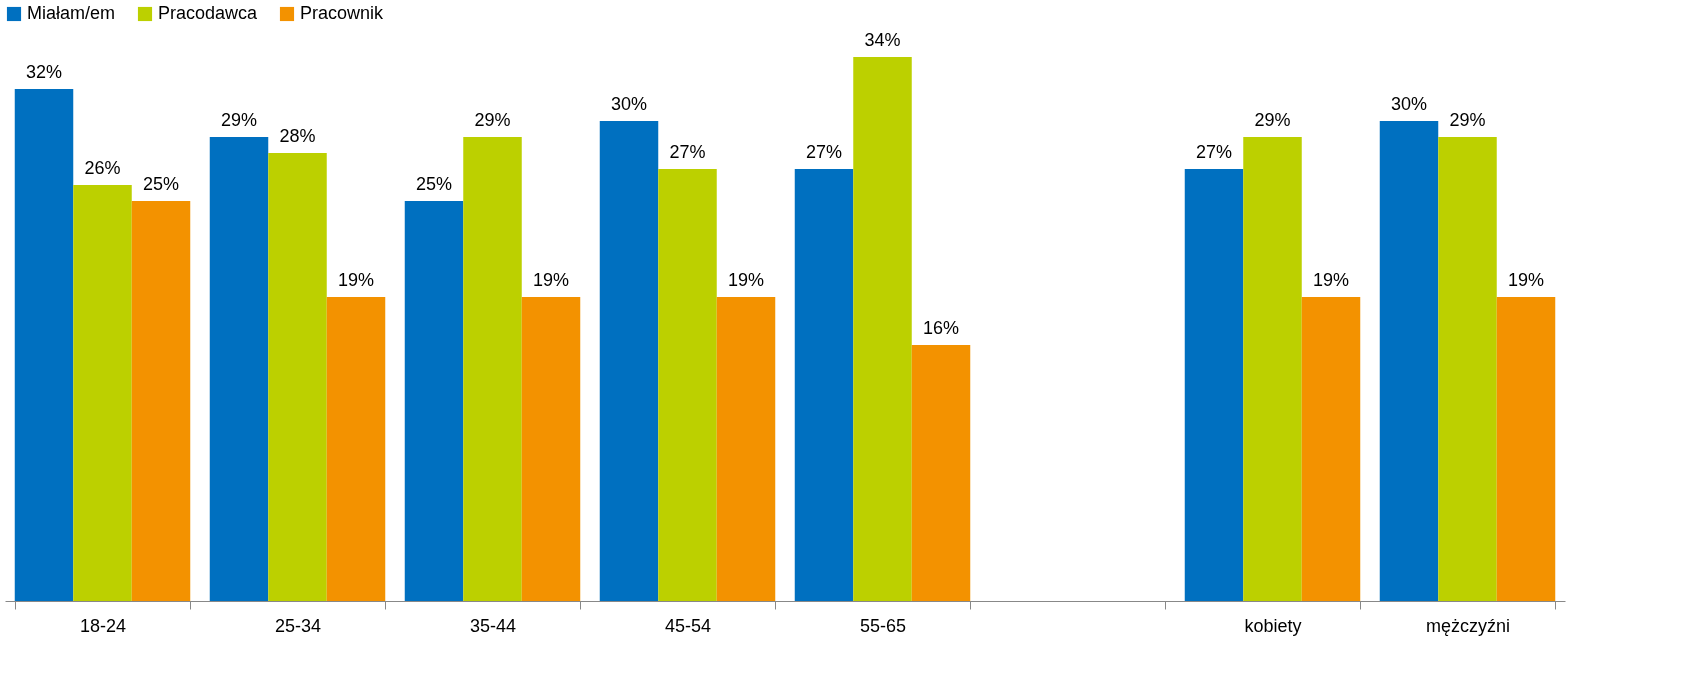 The image size is (1698, 693). Describe the element at coordinates (297, 136) in the screenshot. I see `data-label: 28%` at that location.